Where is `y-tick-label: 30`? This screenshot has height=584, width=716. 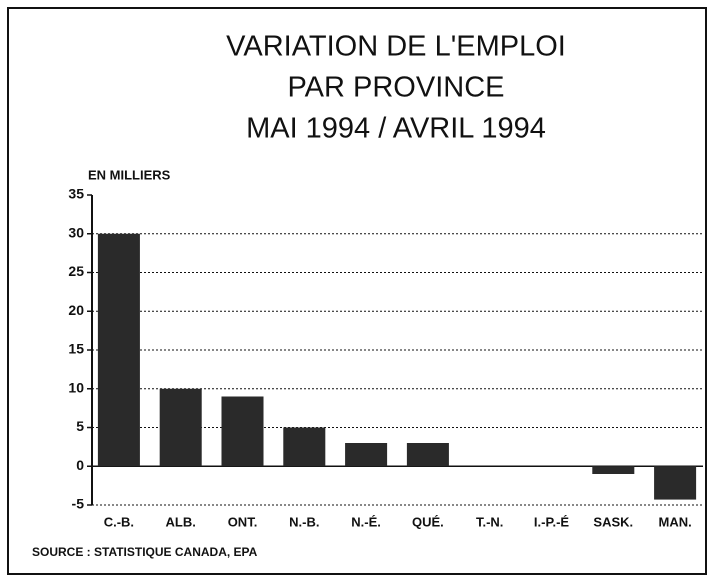
y-tick-label: 30 is located at coordinates (76, 232).